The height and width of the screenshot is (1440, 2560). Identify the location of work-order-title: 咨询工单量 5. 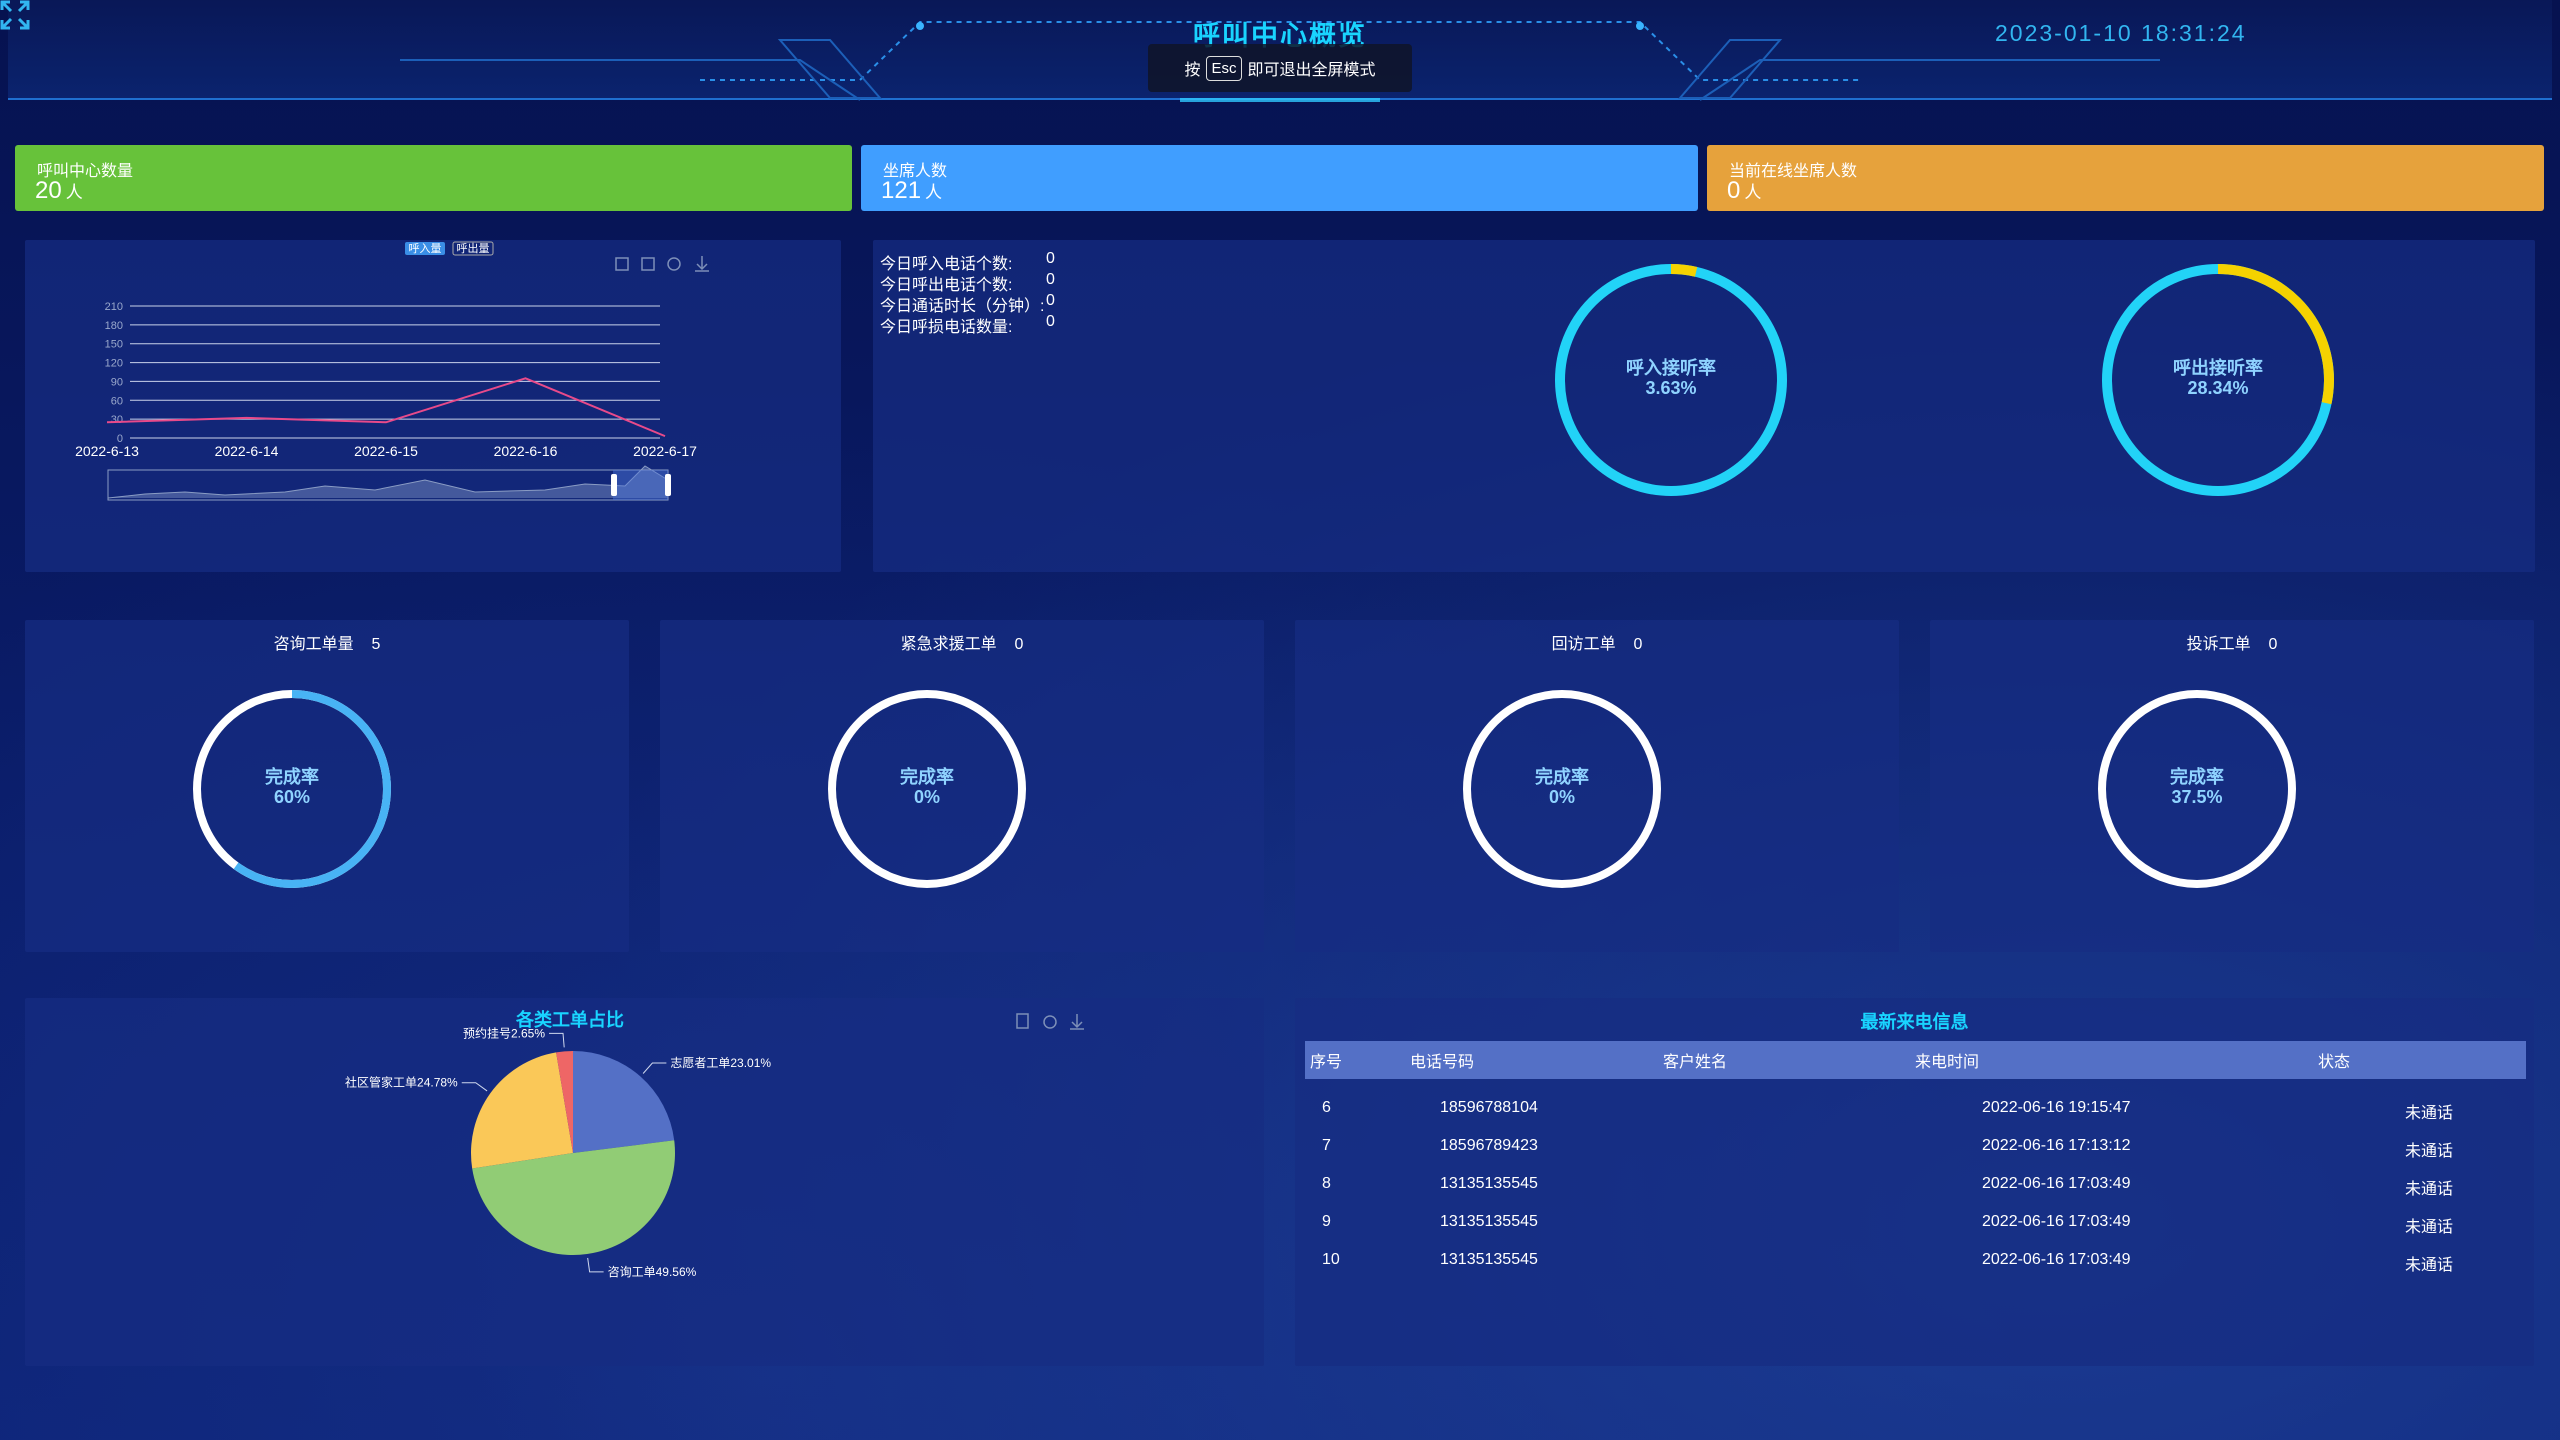
(327, 642).